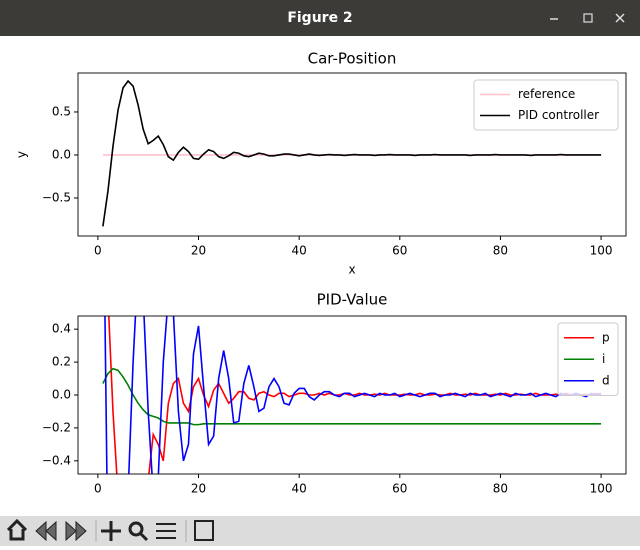  I want to click on y-axis-label: y, so click(22, 154).